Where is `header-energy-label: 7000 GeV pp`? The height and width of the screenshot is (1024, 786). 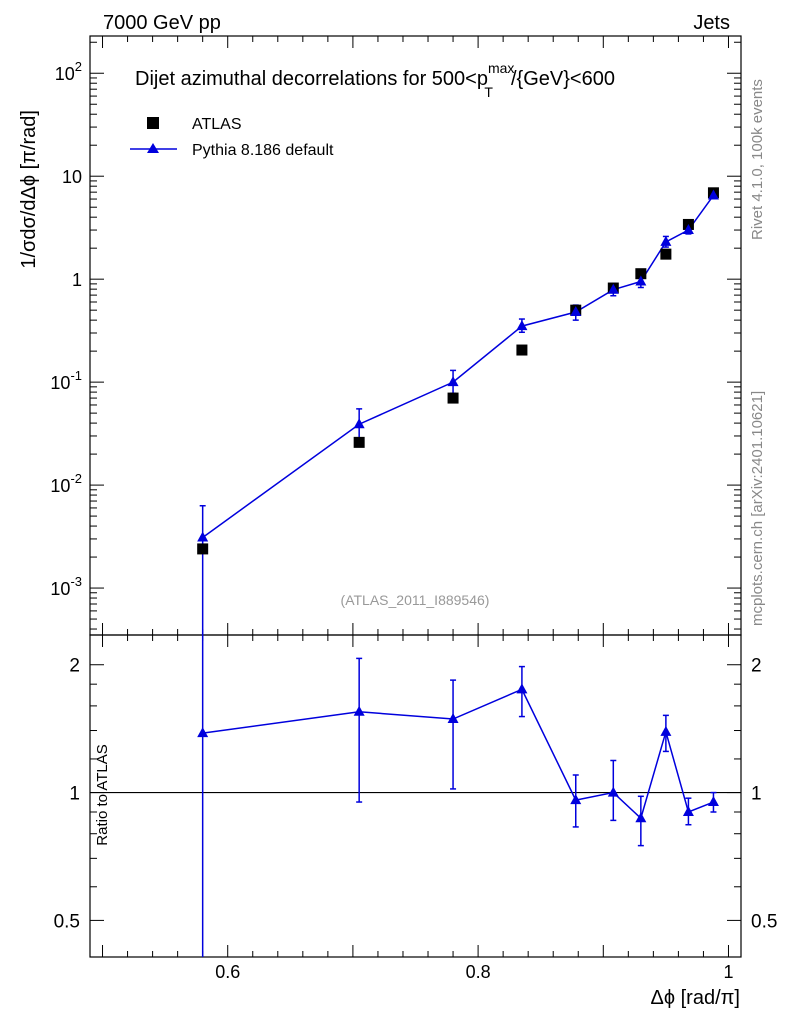
header-energy-label: 7000 GeV pp is located at coordinates (162, 23).